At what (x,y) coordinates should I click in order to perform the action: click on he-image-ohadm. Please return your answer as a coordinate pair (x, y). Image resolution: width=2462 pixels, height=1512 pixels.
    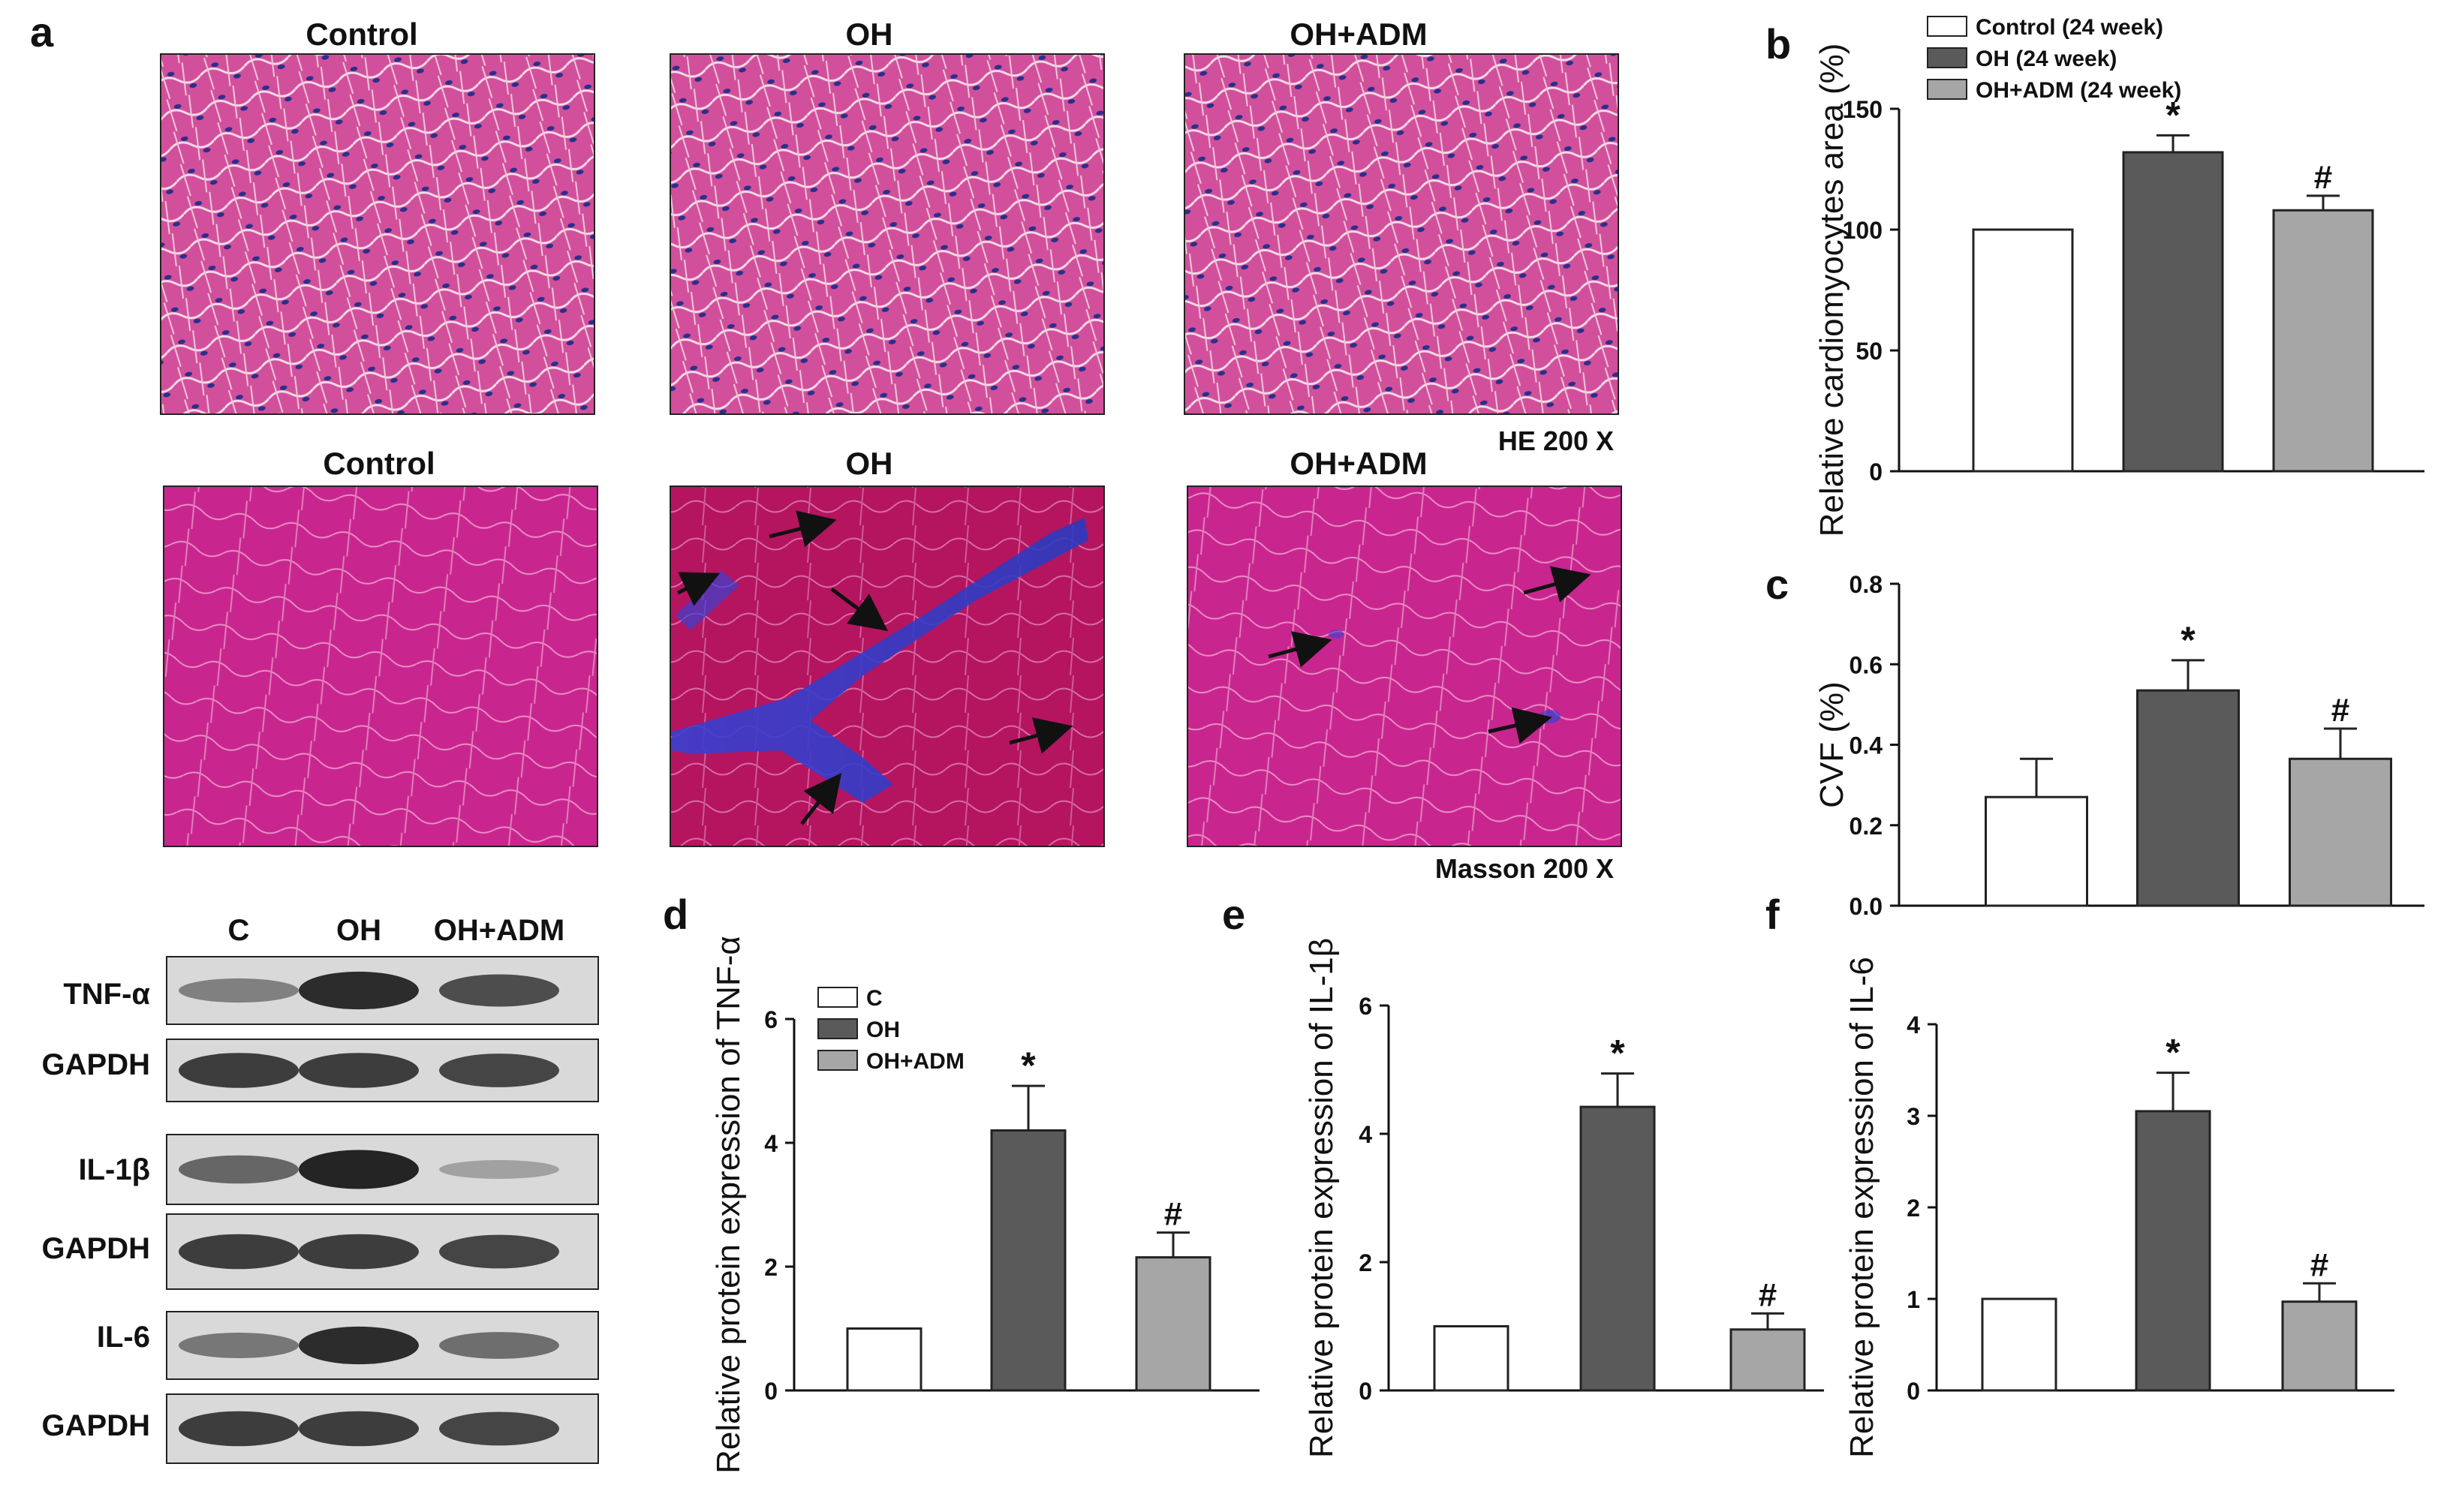
    Looking at the image, I should click on (1401, 234).